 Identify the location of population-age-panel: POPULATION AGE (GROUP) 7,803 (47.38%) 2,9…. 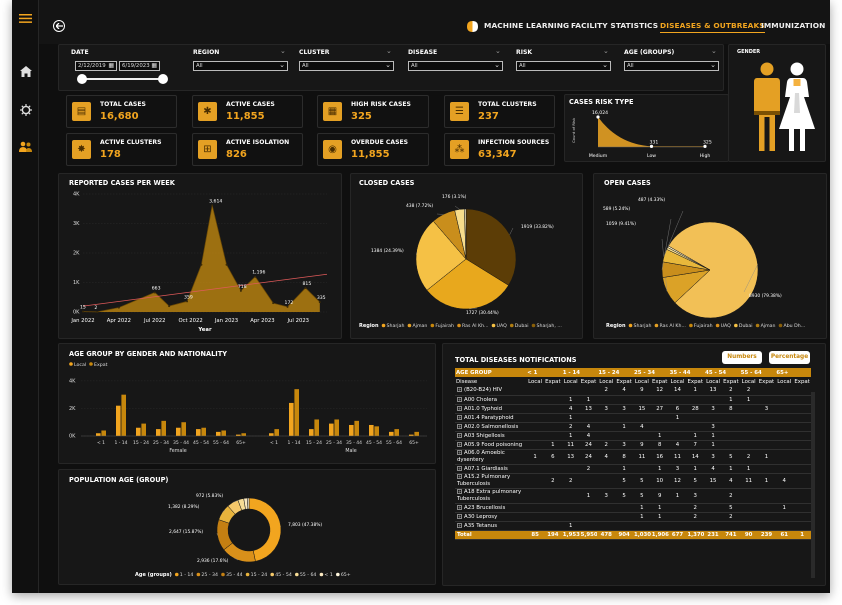
(247, 527).